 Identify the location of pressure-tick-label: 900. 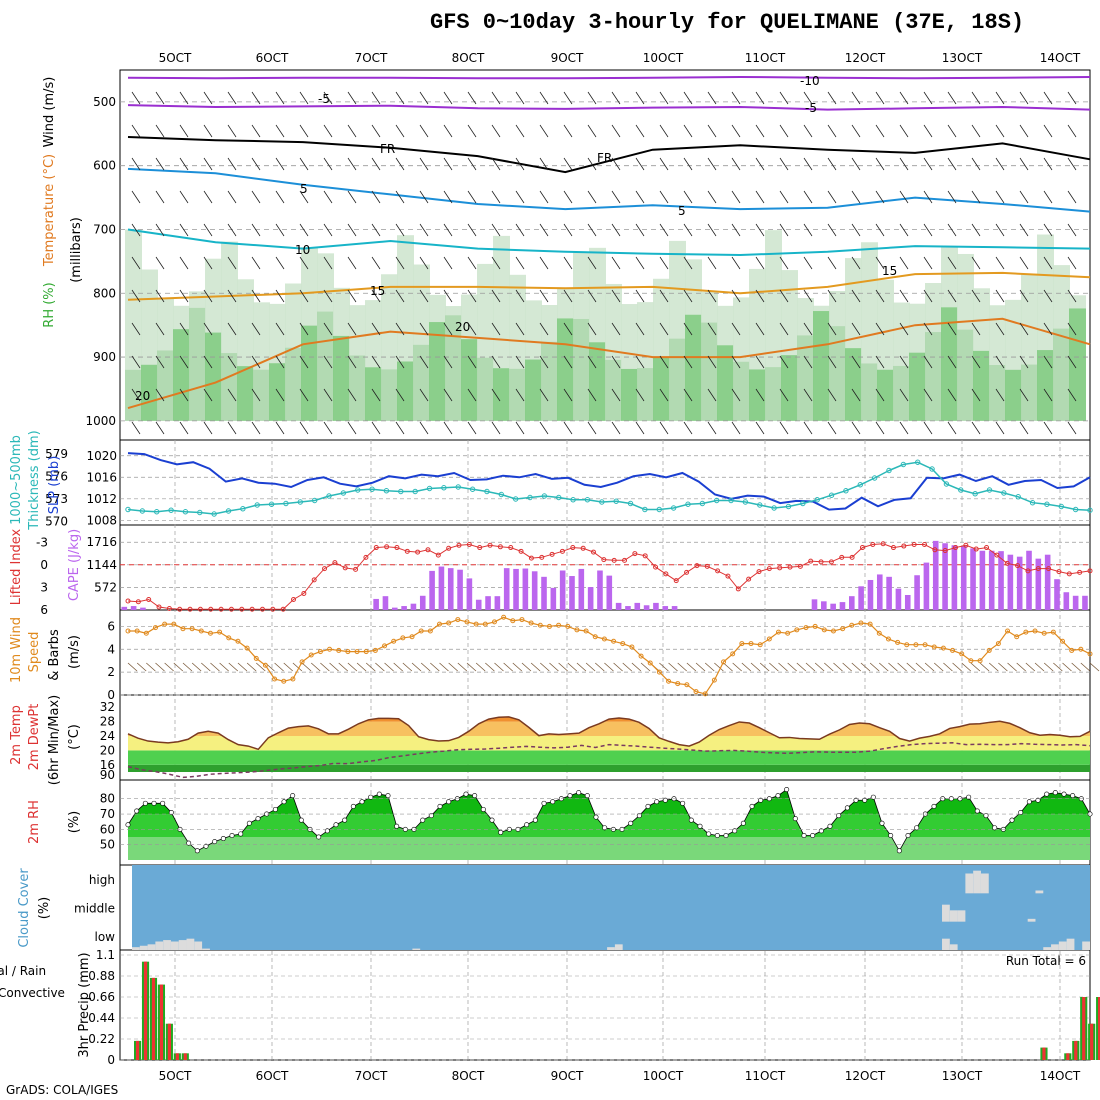
(104, 357).